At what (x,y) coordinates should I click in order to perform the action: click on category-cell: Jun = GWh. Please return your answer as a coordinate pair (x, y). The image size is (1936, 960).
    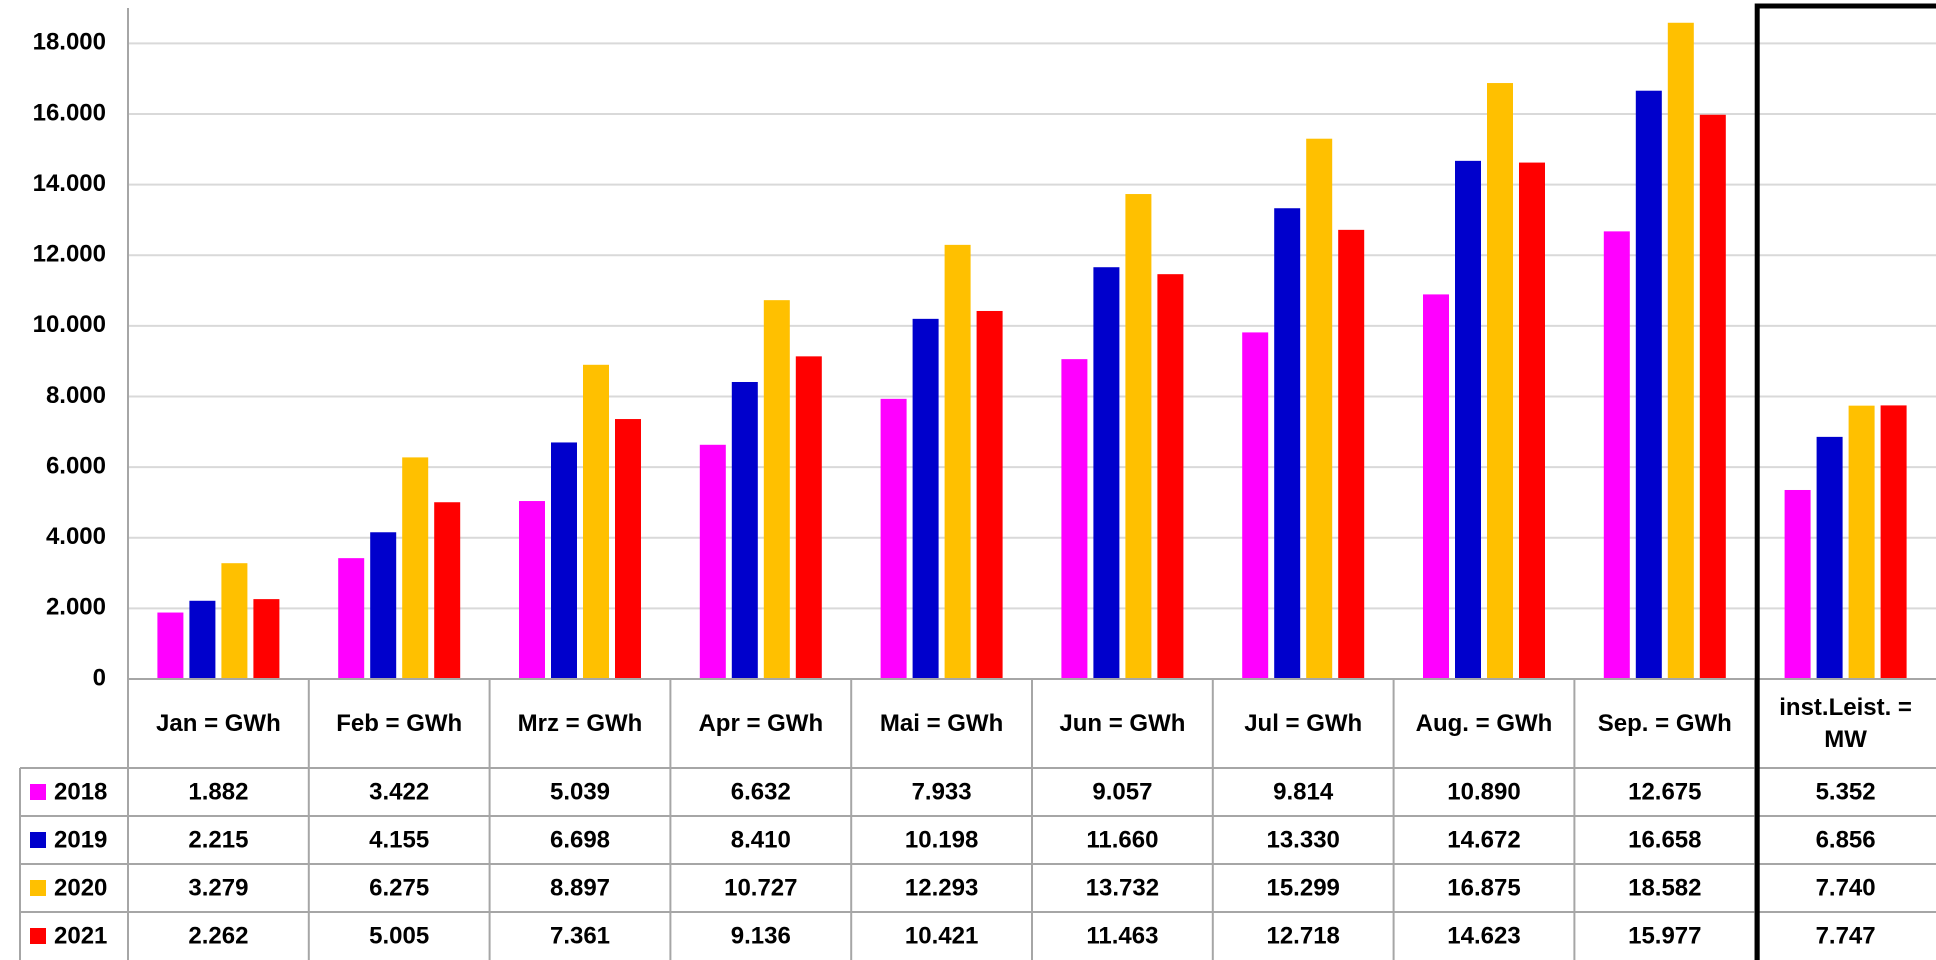
    Looking at the image, I should click on (1122, 723).